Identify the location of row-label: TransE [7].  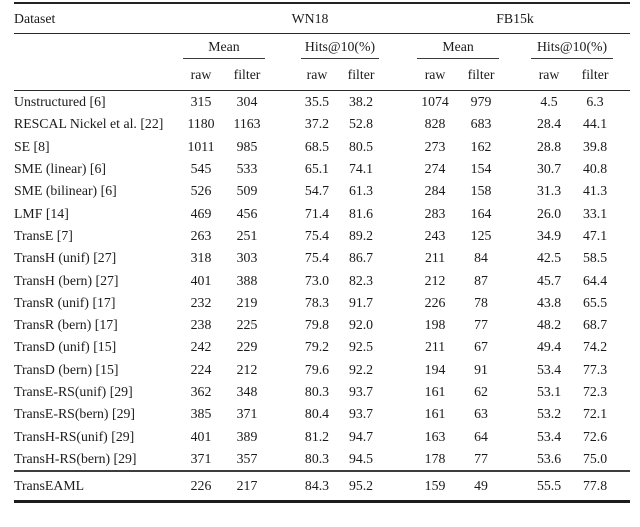
(43, 235).